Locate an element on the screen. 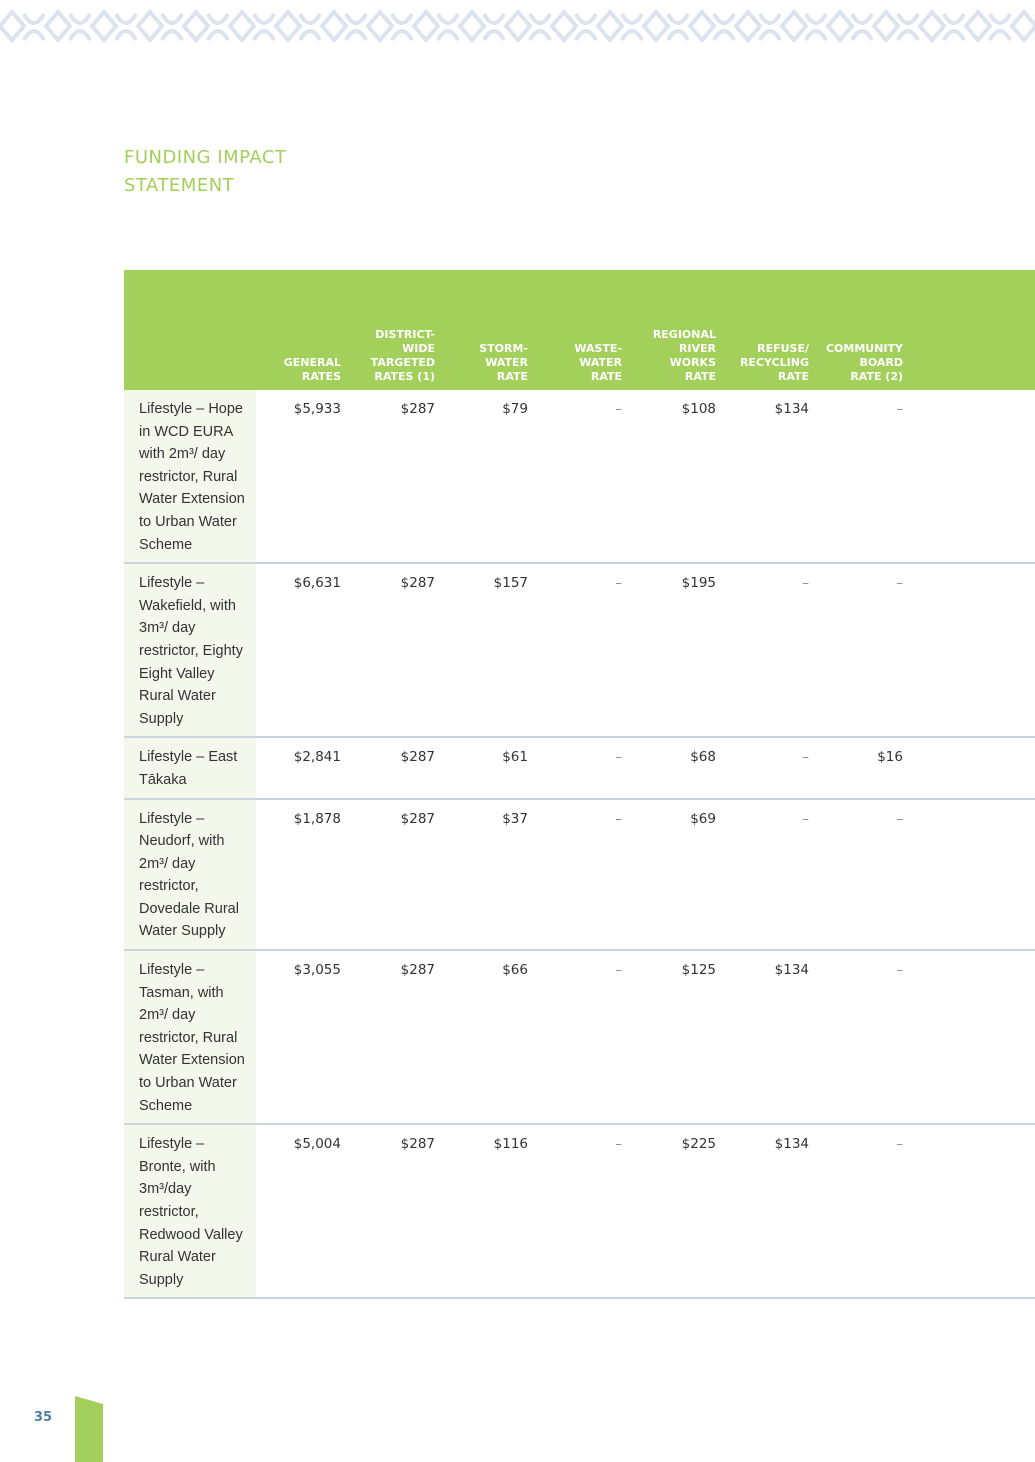 Image resolution: width=1035 pixels, height=1462 pixels. cell-community-board: $16 is located at coordinates (890, 757).